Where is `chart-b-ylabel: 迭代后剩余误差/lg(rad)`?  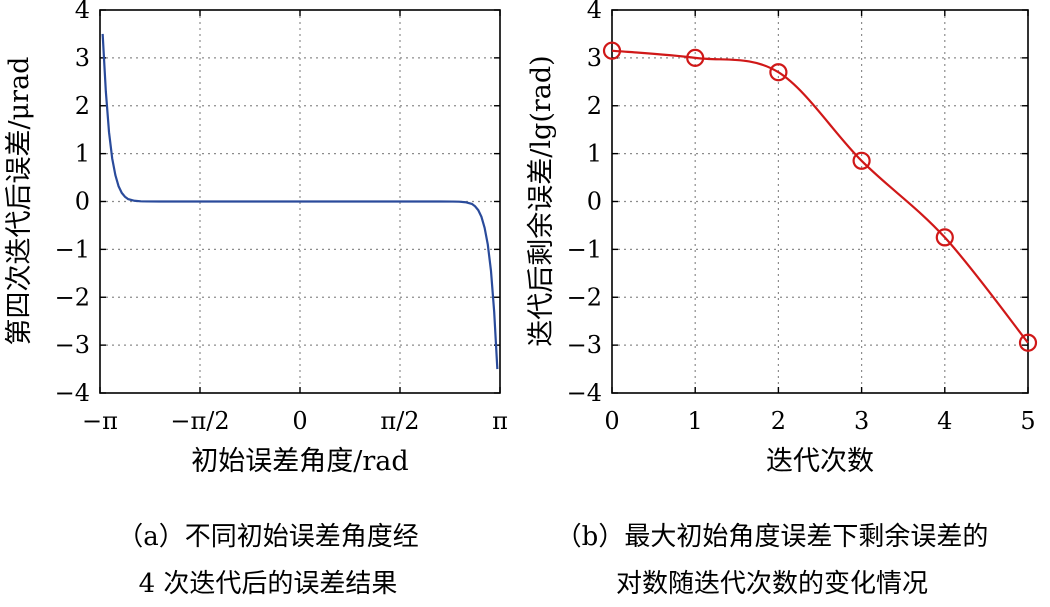
chart-b-ylabel: 迭代后剩余误差/lg(rad) is located at coordinates (541, 200).